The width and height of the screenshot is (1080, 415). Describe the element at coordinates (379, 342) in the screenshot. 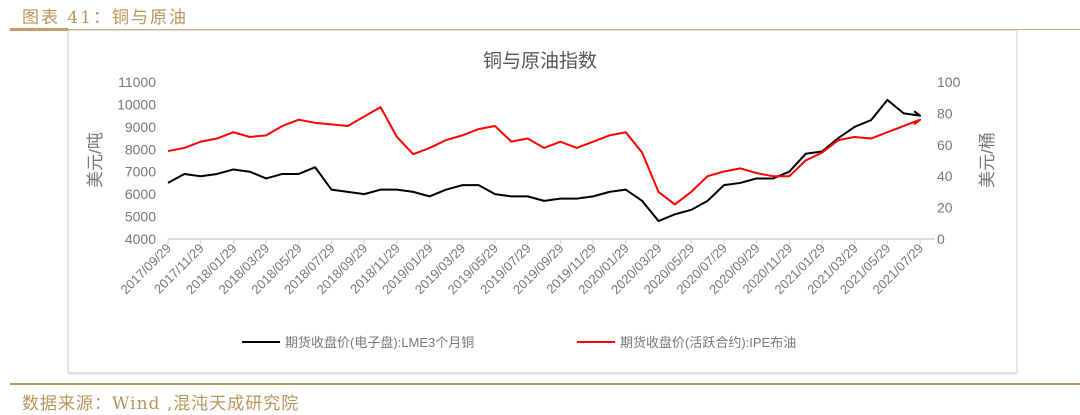

I see `legend-label-copper: 期货收盘价(电子盘):LME3个月铜` at that location.